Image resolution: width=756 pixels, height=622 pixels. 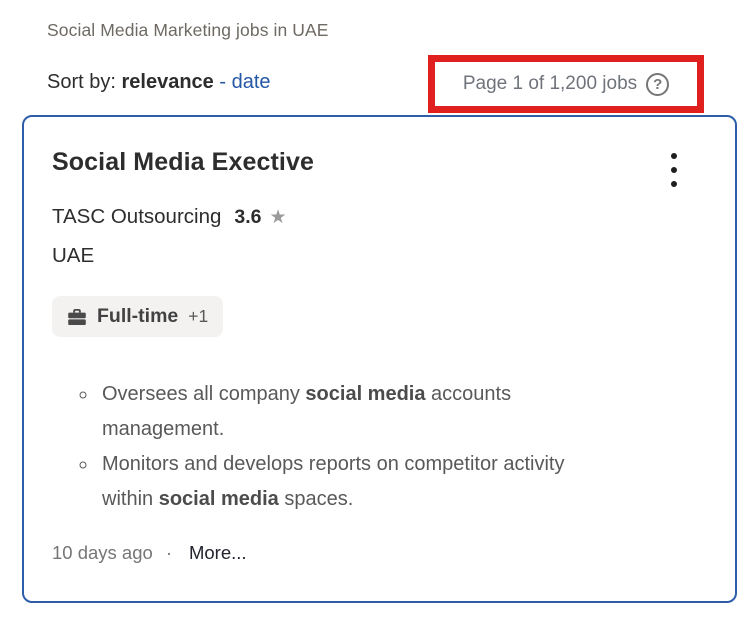 What do you see at coordinates (380, 217) in the screenshot?
I see `company-row: TASC Outsourcing 3.6 ★` at bounding box center [380, 217].